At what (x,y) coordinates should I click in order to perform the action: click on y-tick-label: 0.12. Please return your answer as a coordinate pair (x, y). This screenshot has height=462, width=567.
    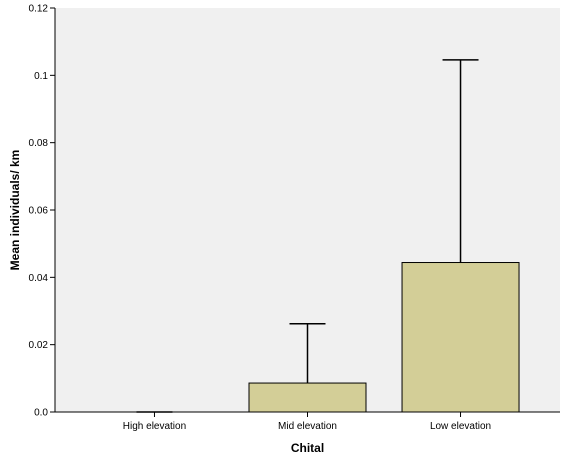
    Looking at the image, I should click on (39, 9).